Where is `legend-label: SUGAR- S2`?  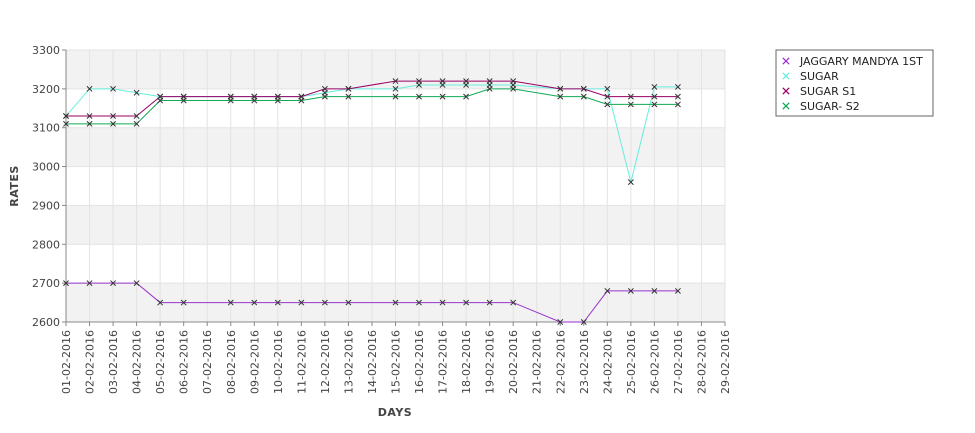
legend-label: SUGAR- S2 is located at coordinates (830, 106).